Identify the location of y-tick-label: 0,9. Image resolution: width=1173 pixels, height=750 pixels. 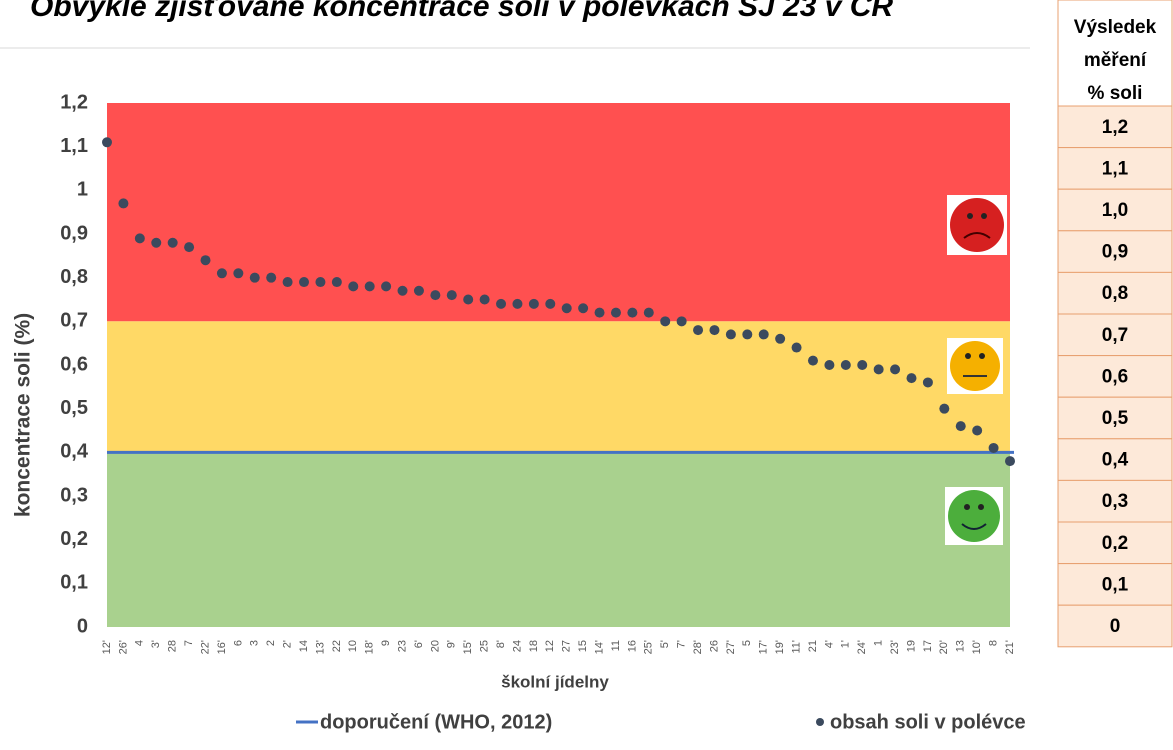
(74, 233).